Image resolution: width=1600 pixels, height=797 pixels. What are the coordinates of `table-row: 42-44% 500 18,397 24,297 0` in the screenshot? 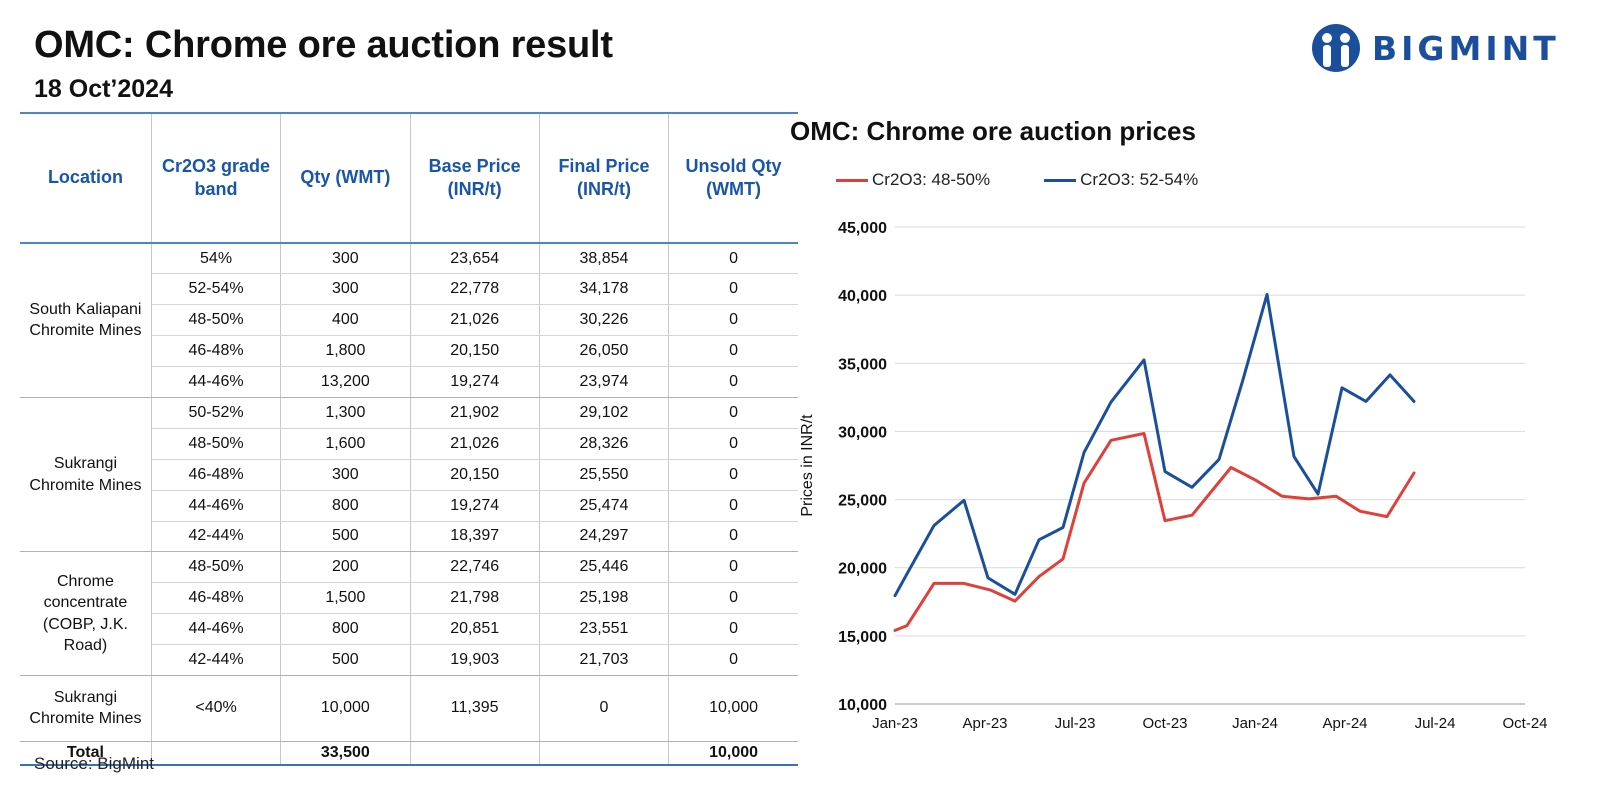 It's located at (409, 537).